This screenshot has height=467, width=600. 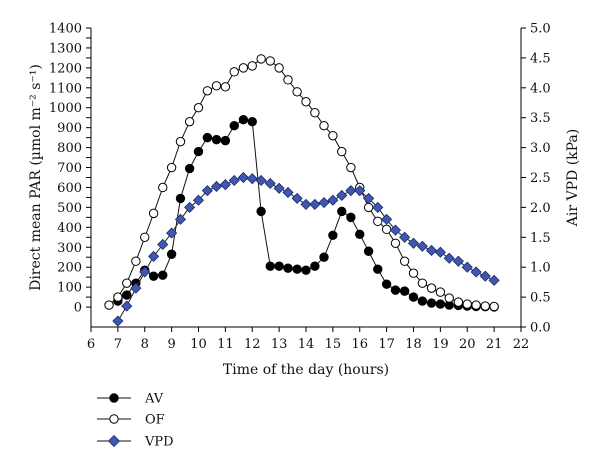 I want to click on y-tick-label: 0, so click(x=78, y=308).